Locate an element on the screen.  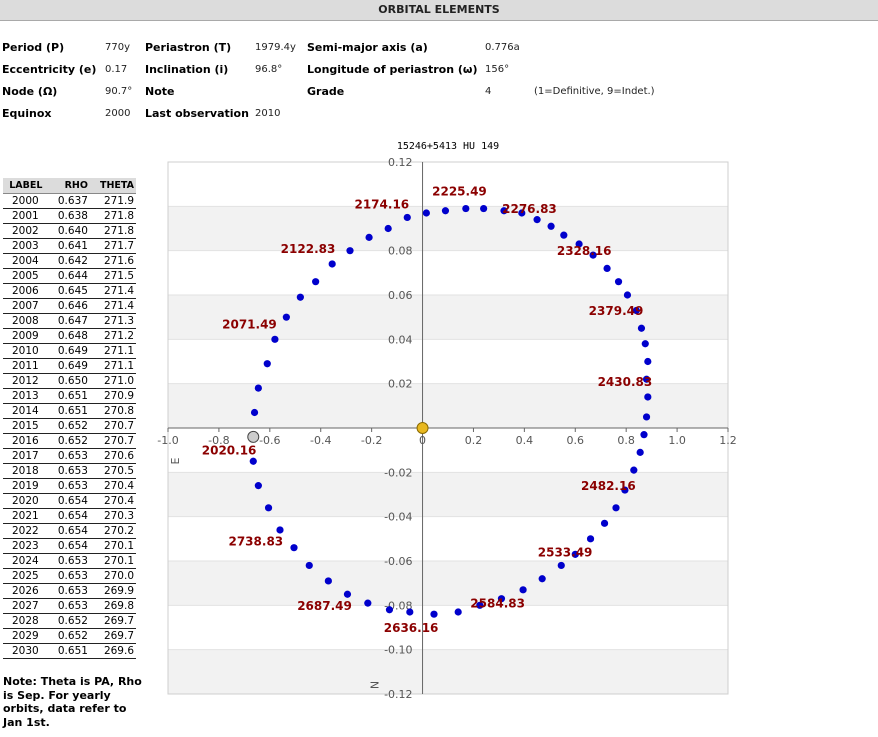
epoch-label: 2174.16 is located at coordinates (381, 205).